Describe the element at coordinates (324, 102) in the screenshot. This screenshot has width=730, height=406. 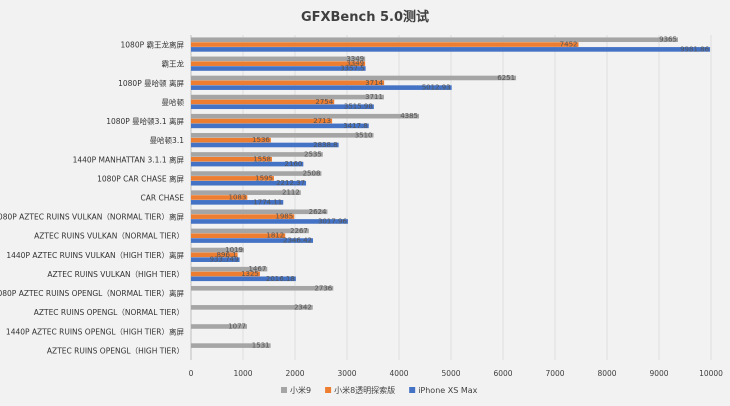
I see `data-label: 2754` at that location.